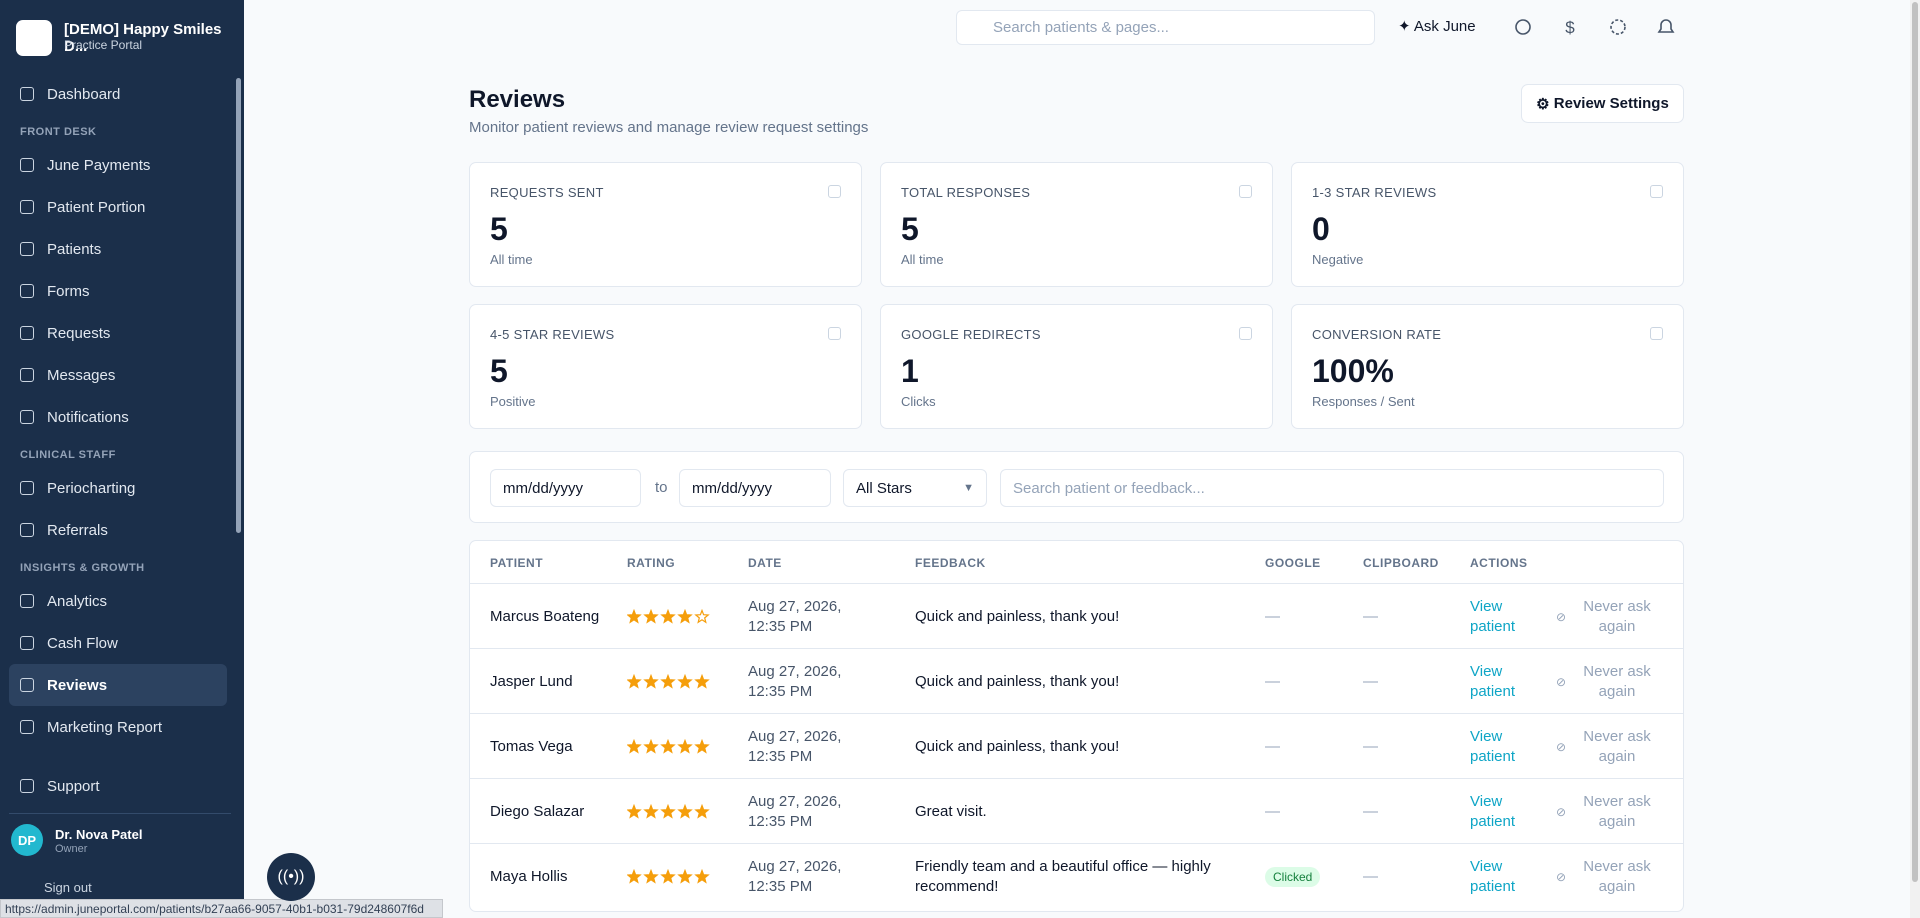 The width and height of the screenshot is (1920, 918). What do you see at coordinates (120, 813) in the screenshot?
I see `divider` at bounding box center [120, 813].